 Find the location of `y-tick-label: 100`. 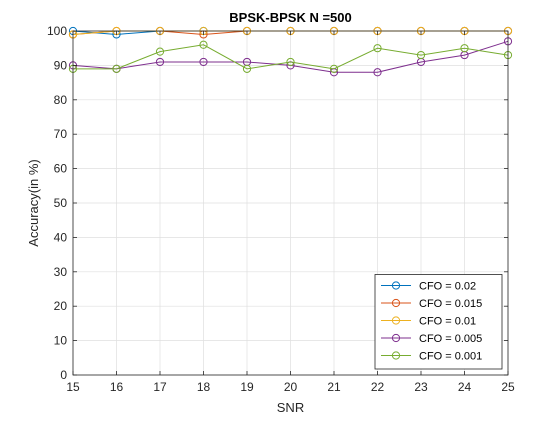

y-tick-label: 100 is located at coordinates (57, 31).